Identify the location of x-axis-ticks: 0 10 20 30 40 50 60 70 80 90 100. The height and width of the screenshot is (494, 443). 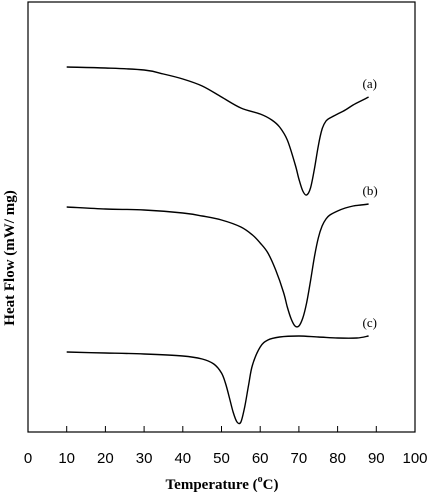
(226, 446).